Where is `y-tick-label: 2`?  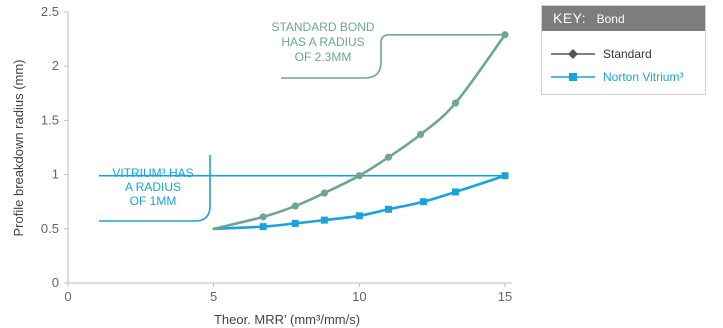
y-tick-label: 2 is located at coordinates (55, 65).